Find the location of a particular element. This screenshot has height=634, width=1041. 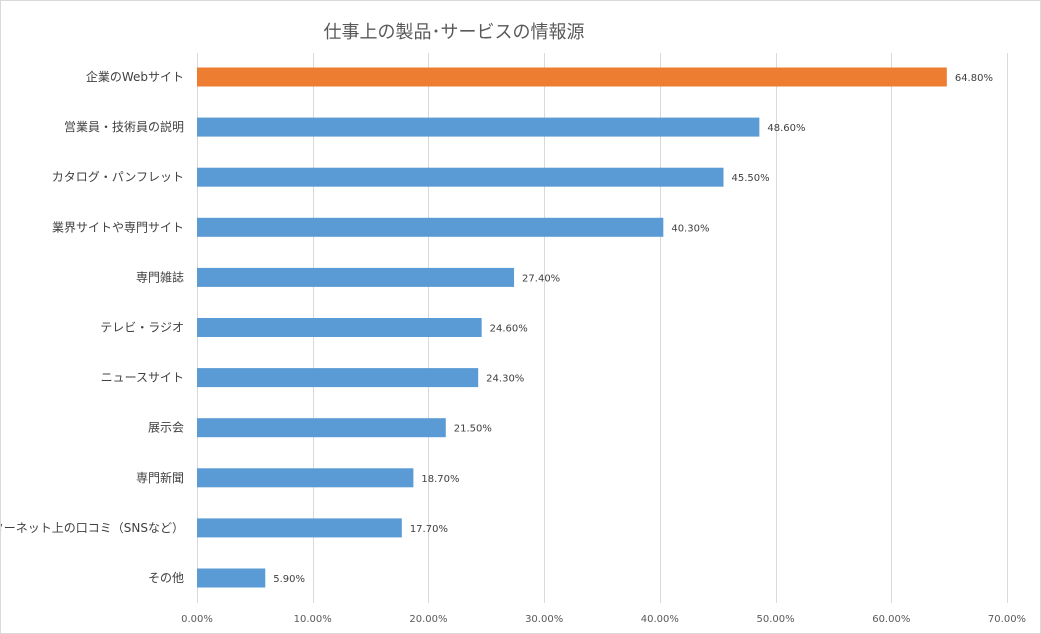

data-label: 24.60% is located at coordinates (509, 329).